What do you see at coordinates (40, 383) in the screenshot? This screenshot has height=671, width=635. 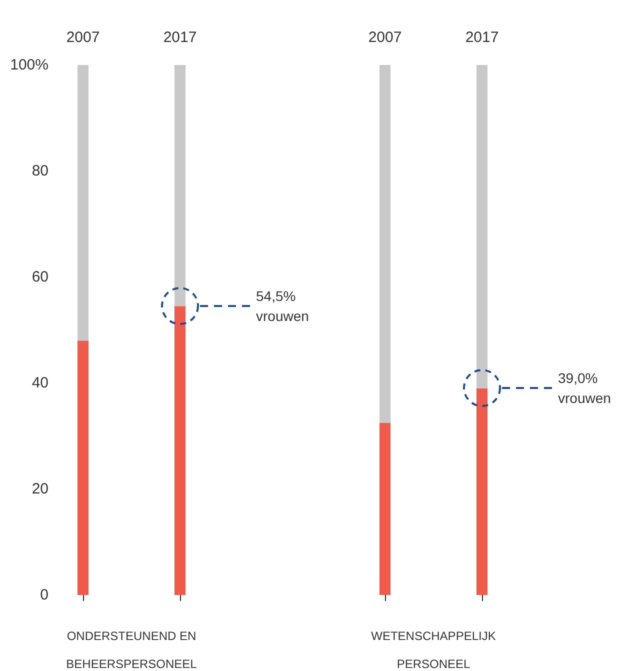 I see `y-tick-label: 40` at bounding box center [40, 383].